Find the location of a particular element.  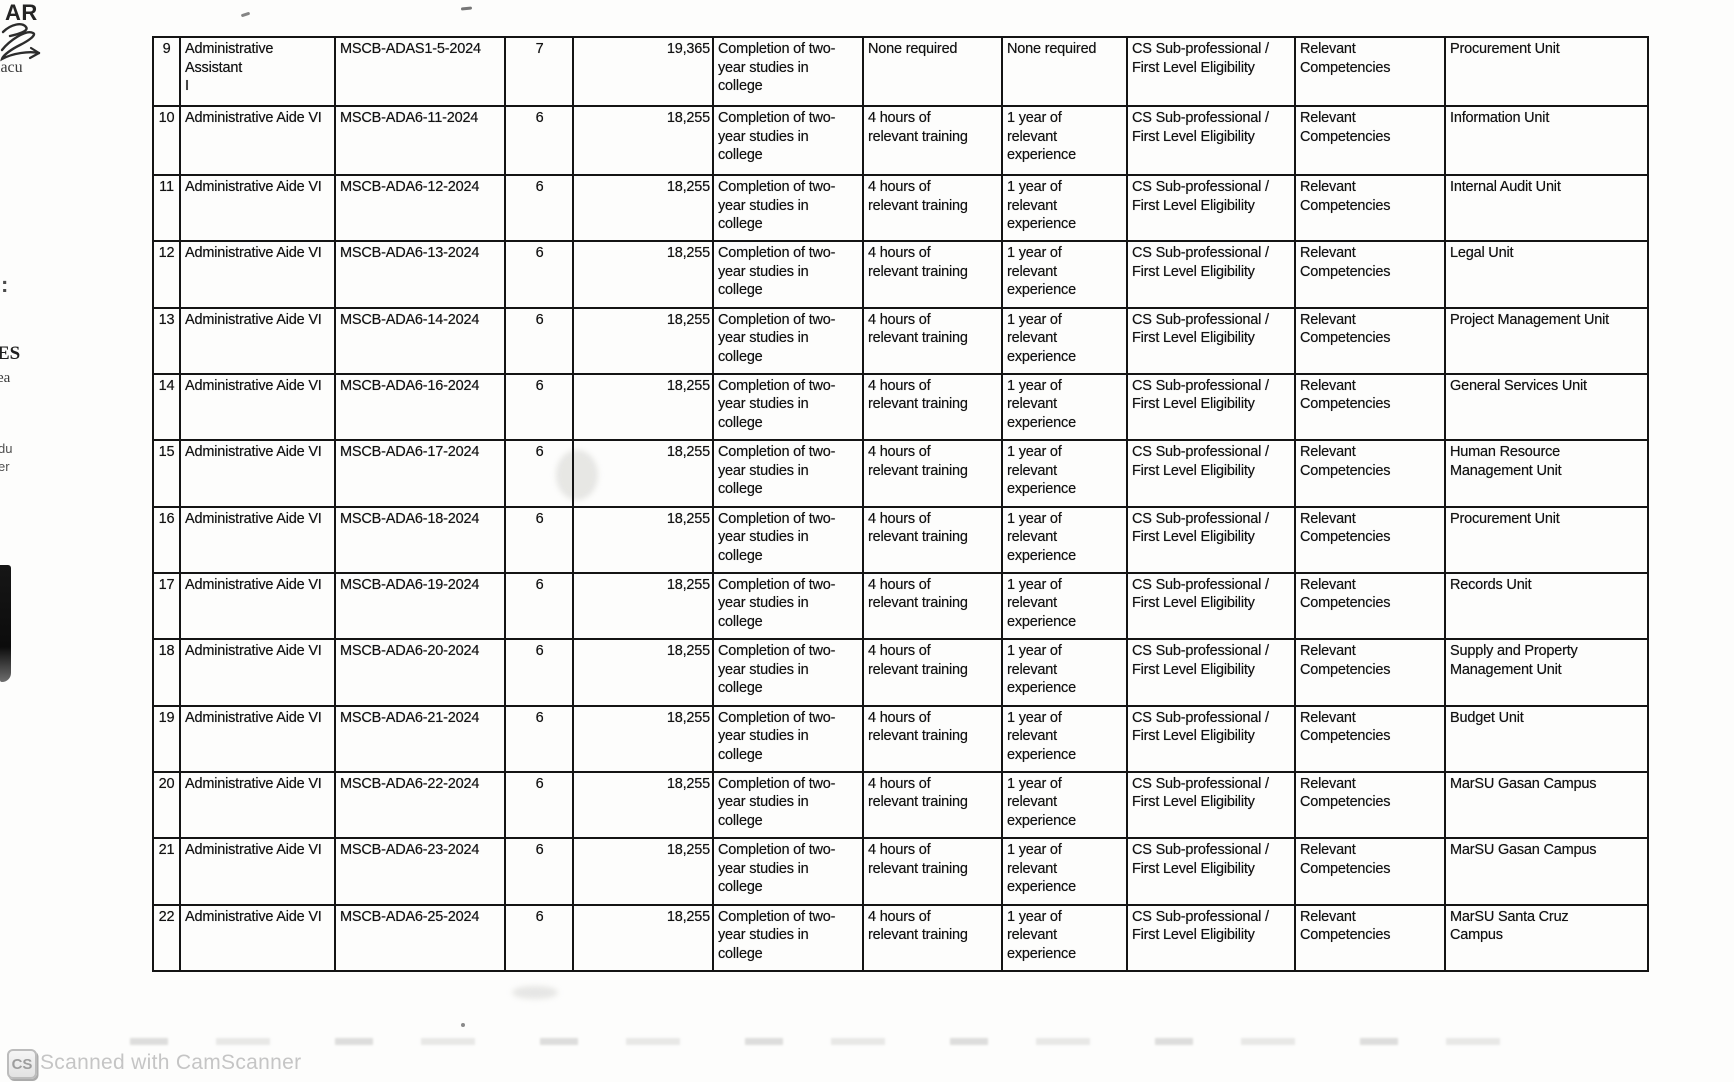

cell-row-number: 19 is located at coordinates (166, 738).